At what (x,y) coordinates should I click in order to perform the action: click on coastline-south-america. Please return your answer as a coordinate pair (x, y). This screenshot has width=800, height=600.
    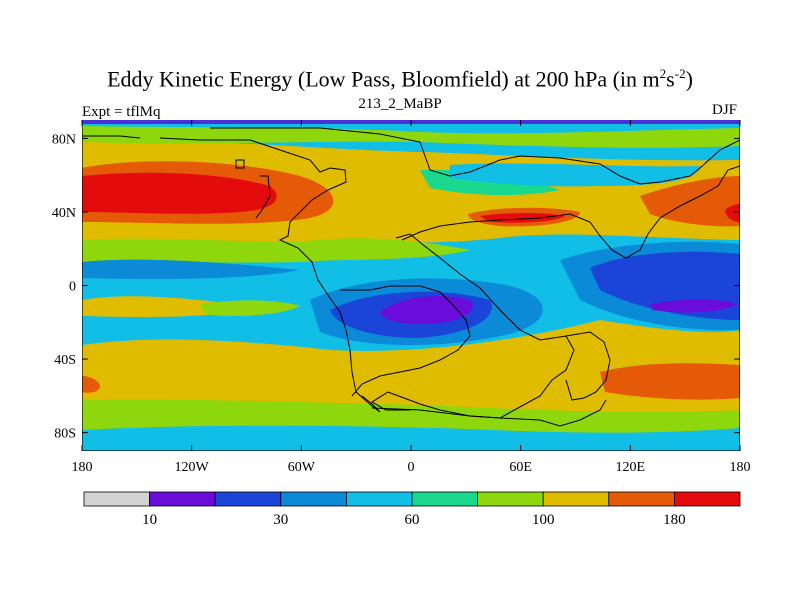
    Looking at the image, I should click on (405, 341).